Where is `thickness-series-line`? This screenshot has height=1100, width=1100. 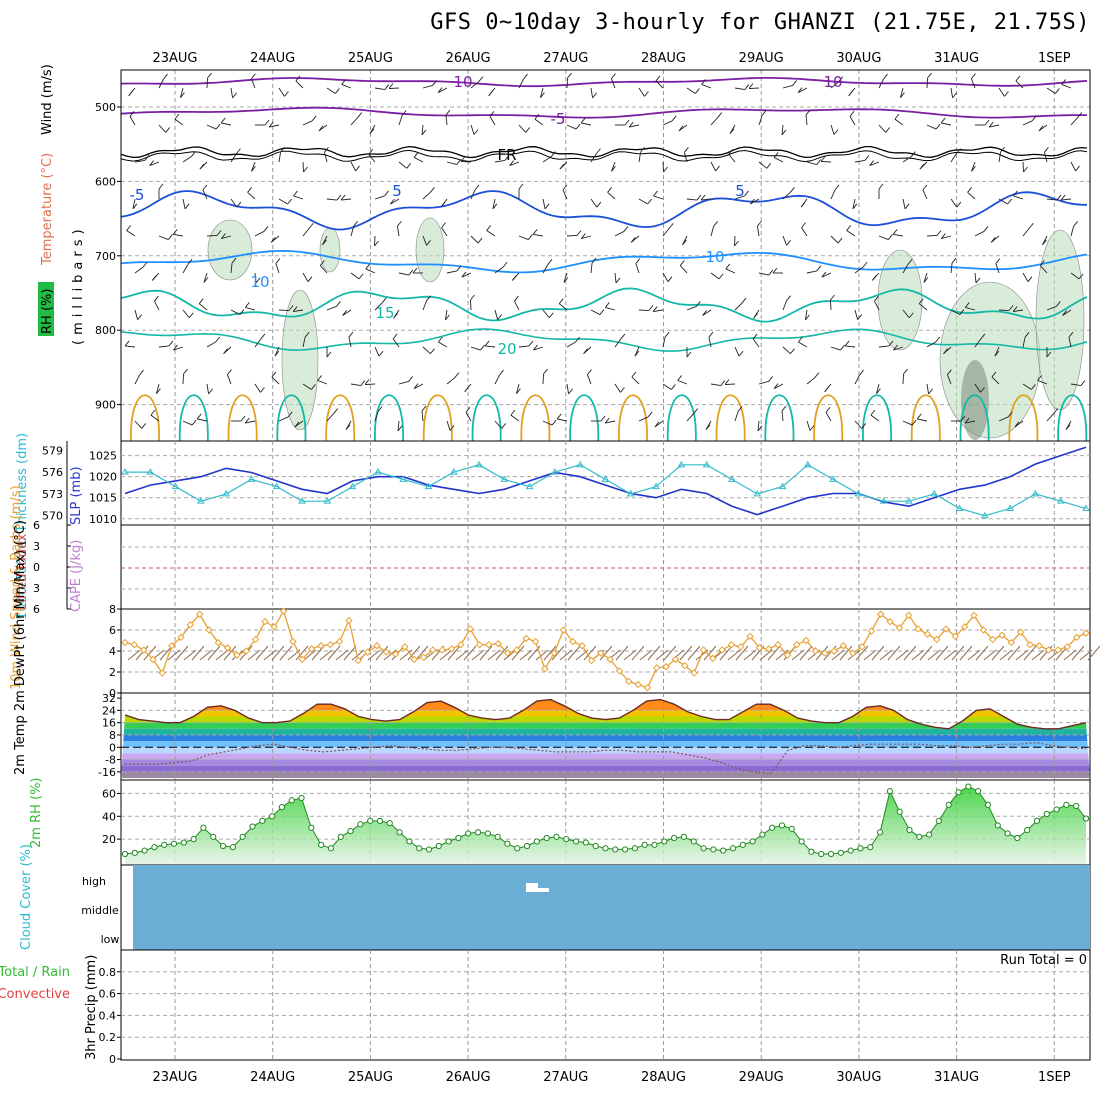 thickness-series-line is located at coordinates (606, 490).